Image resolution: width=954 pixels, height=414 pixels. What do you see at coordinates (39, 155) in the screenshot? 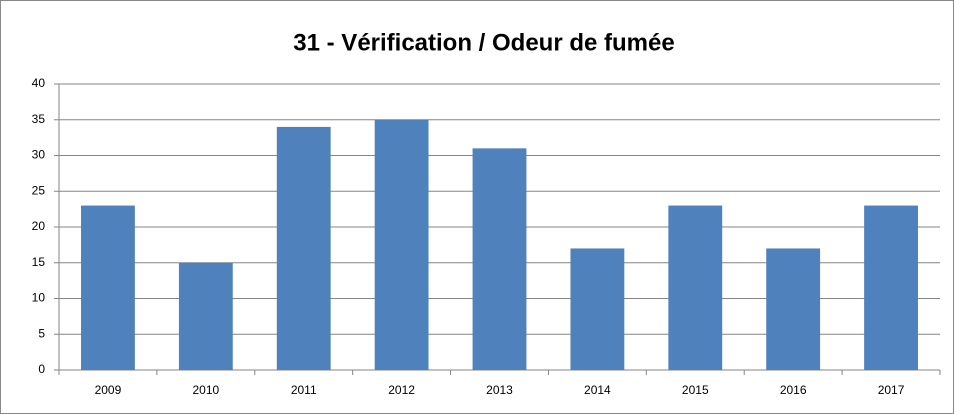
I see `y-tick-label: 30` at bounding box center [39, 155].